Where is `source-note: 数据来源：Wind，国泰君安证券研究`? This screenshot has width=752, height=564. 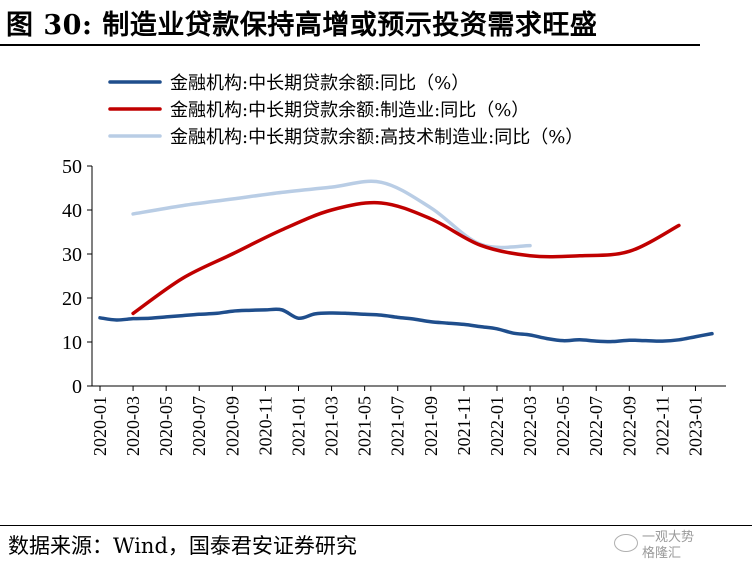
source-note: 数据来源：Wind，国泰君安证券研究 is located at coordinates (182, 546).